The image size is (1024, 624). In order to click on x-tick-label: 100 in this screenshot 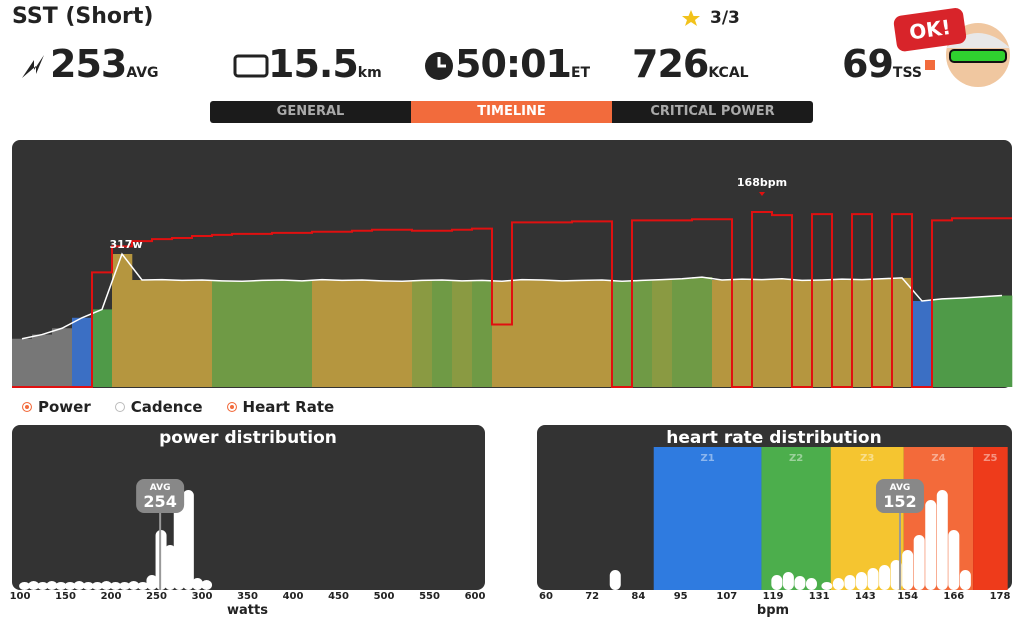, I will do `click(20, 596)`.